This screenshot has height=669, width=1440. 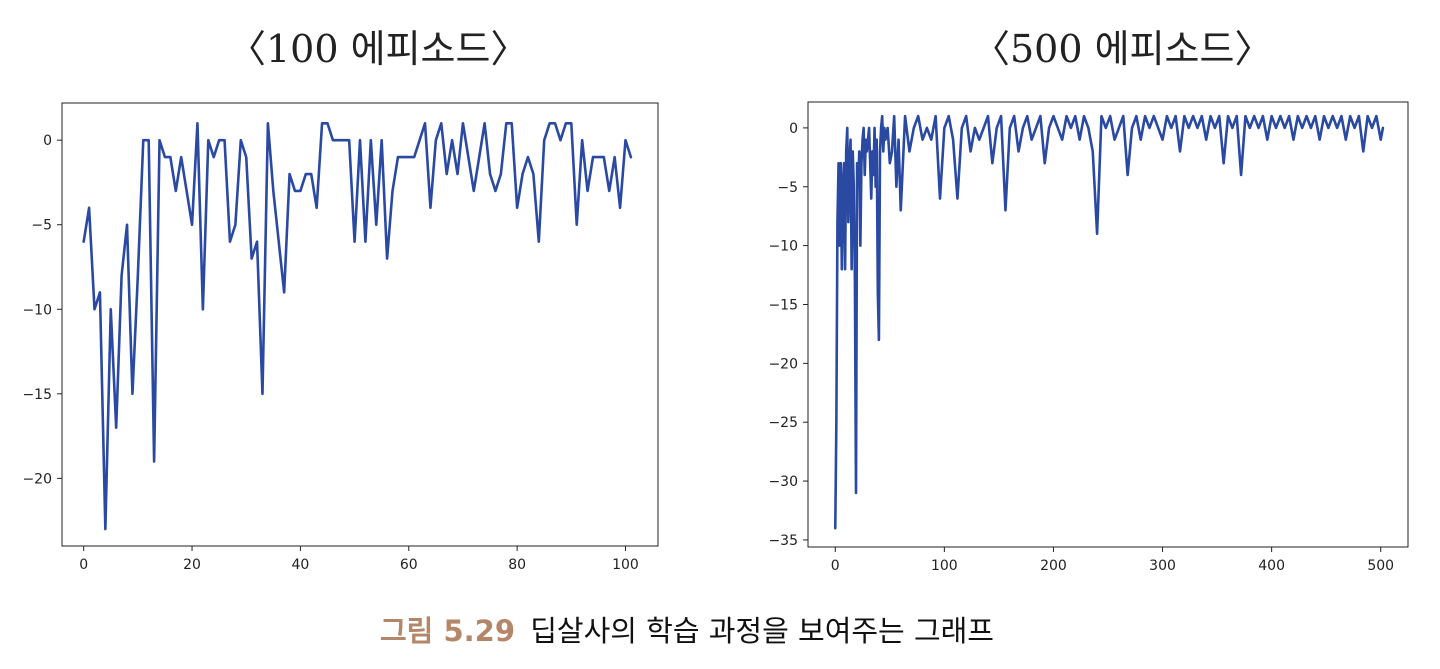 I want to click on x-tick-label: 80, so click(x=517, y=565).